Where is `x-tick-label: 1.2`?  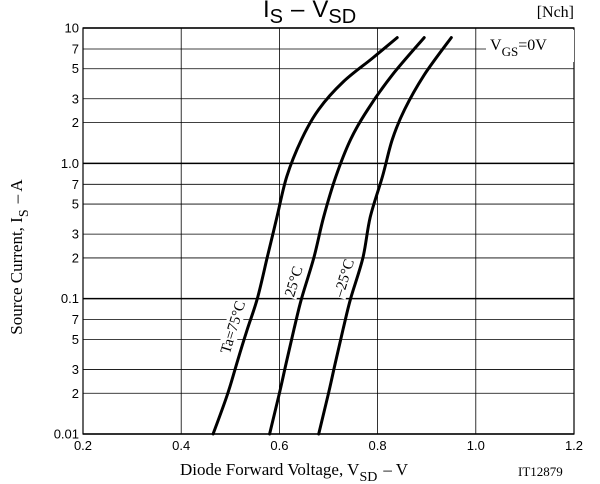
x-tick-label: 1.2 is located at coordinates (574, 445).